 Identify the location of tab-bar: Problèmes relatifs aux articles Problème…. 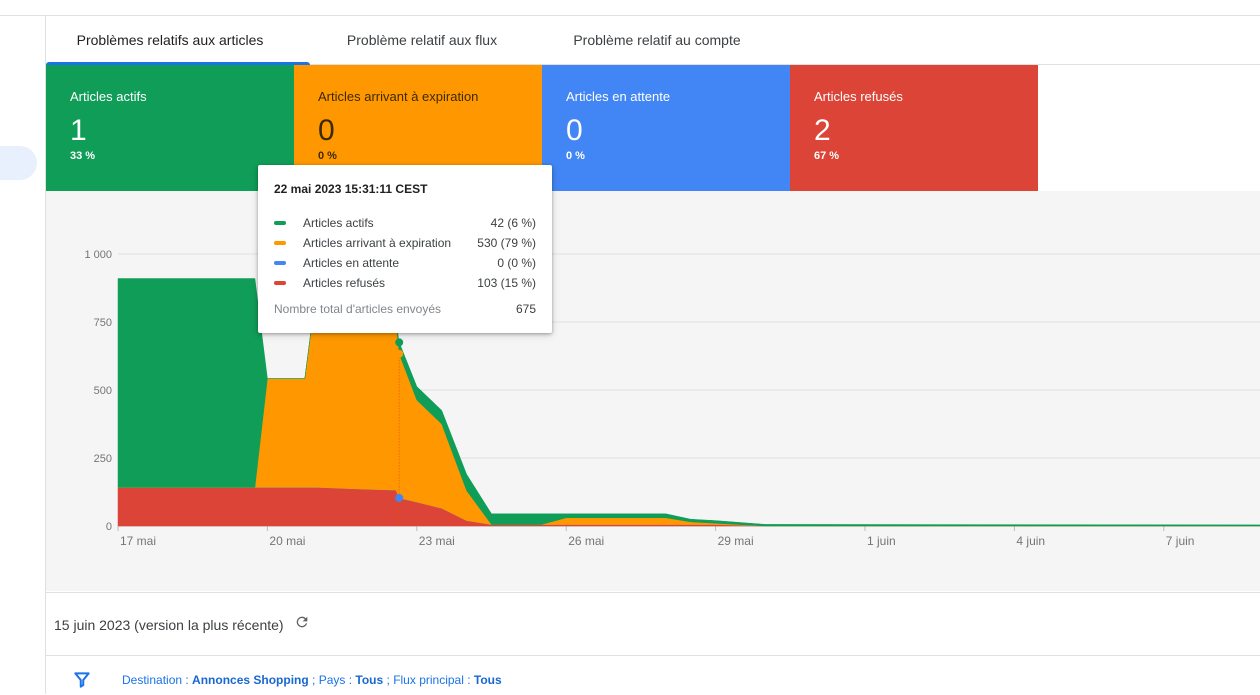
(653, 40).